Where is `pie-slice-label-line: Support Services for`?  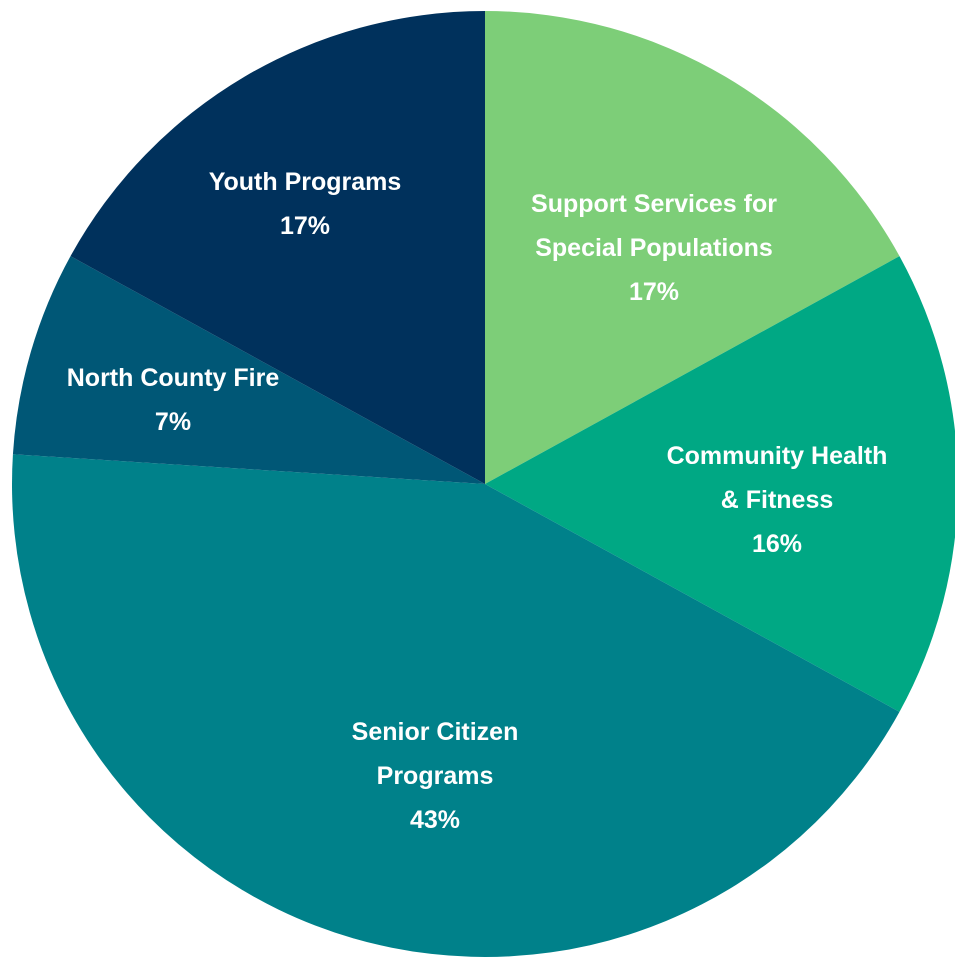
pie-slice-label-line: Support Services for is located at coordinates (654, 204).